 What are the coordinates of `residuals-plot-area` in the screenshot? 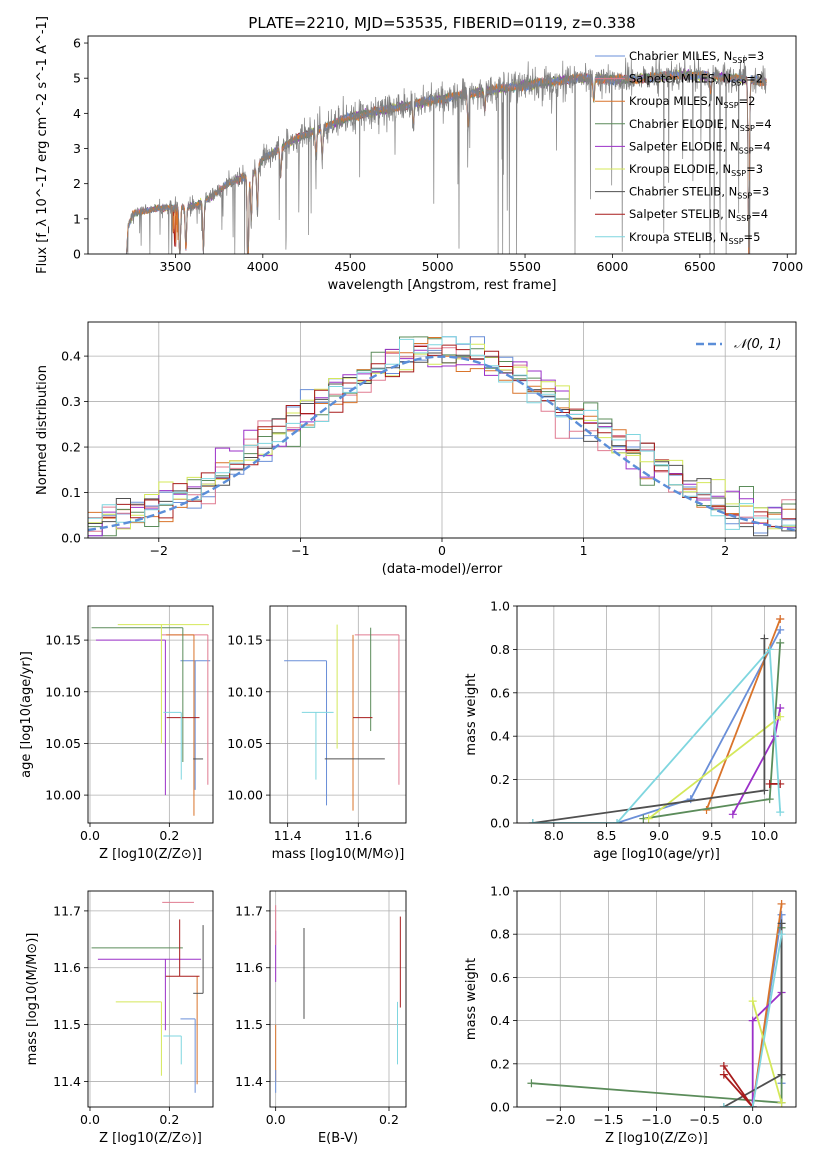 It's located at (442, 436).